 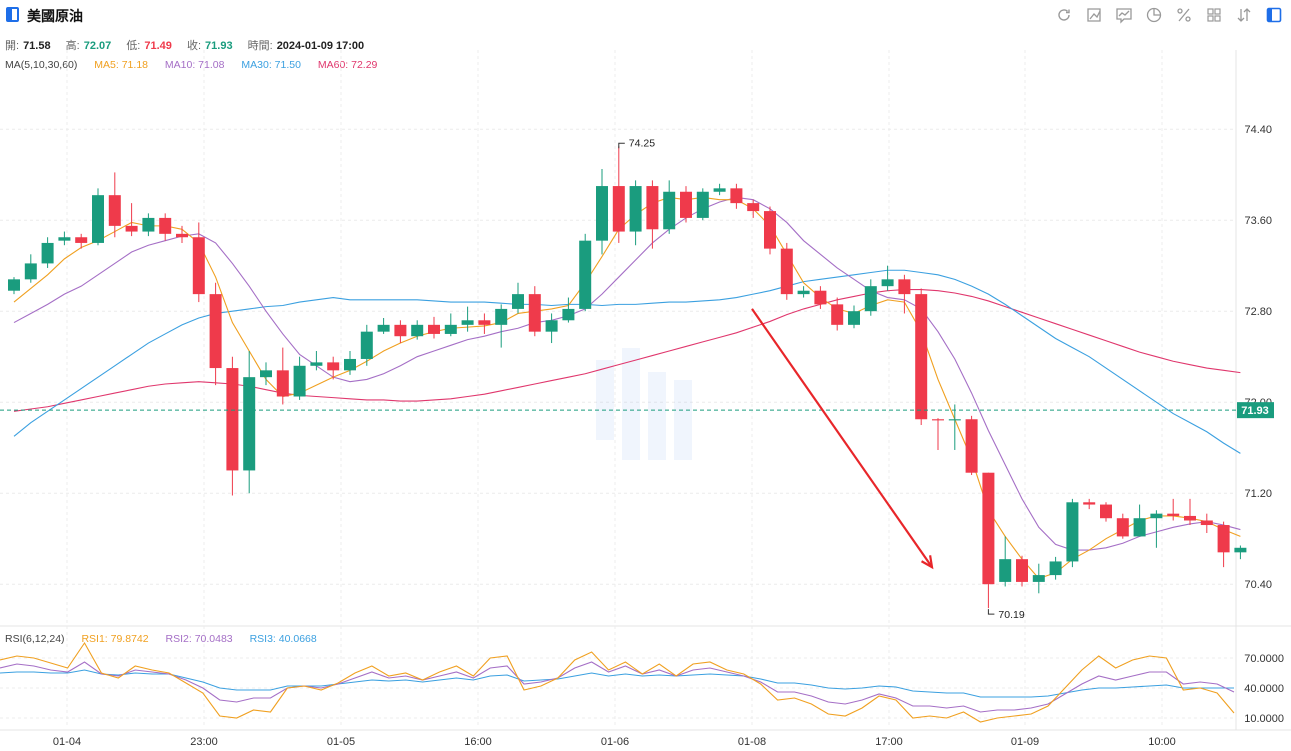 What do you see at coordinates (889, 742) in the screenshot?
I see `x-tick-label: 17:00` at bounding box center [889, 742].